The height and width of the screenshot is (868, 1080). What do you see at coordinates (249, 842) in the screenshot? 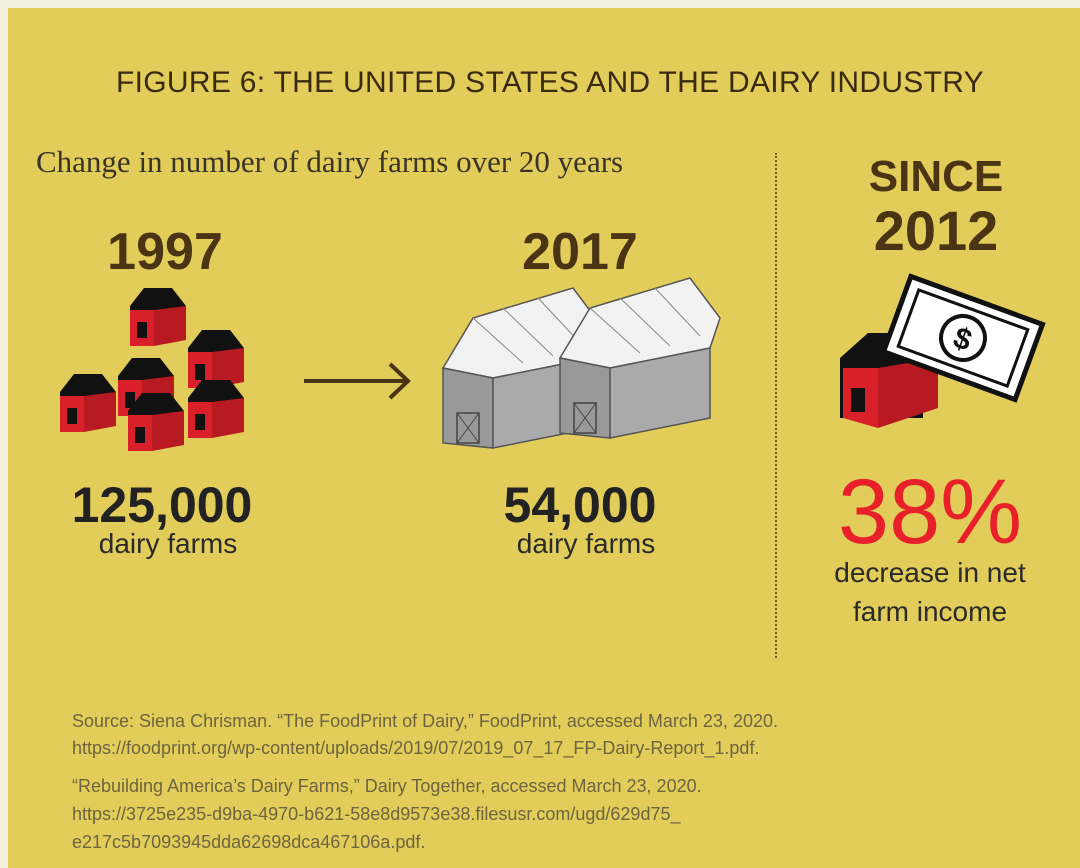
I see `source-line: e217c5b7093945dda62698dca467106a.pdf.` at bounding box center [249, 842].